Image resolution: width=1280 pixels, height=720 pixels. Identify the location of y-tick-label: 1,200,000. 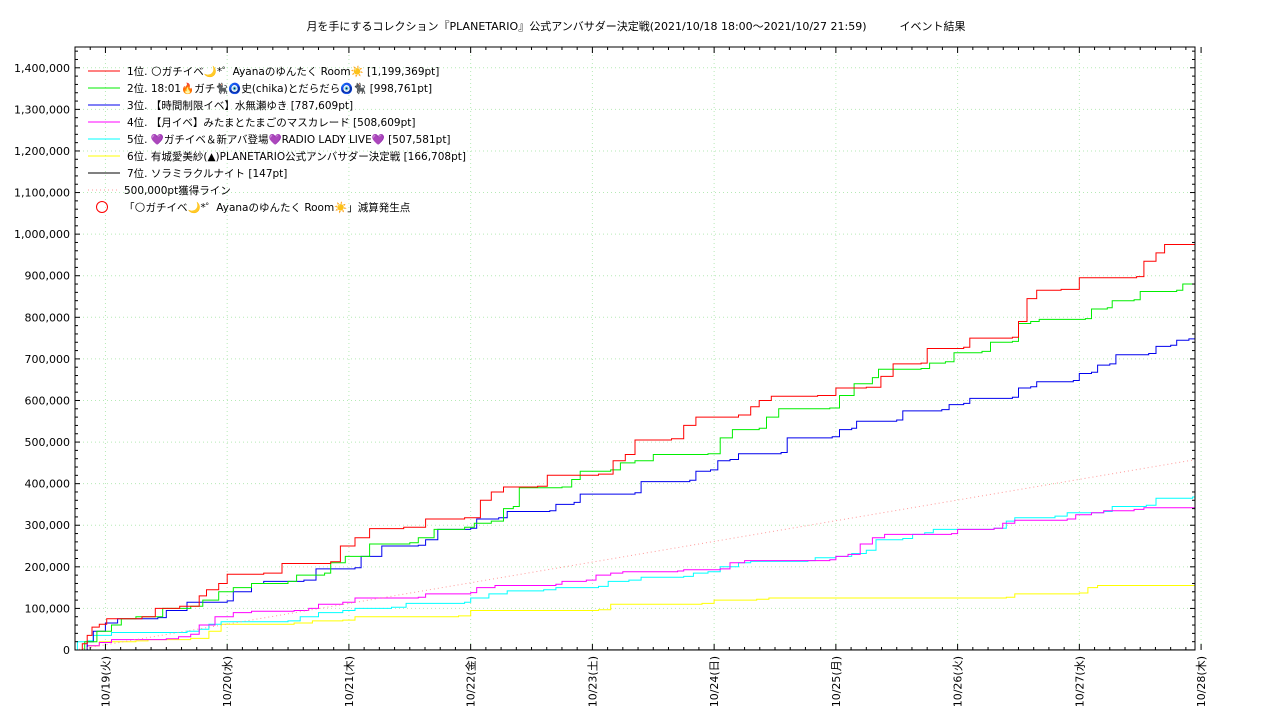
(42, 151).